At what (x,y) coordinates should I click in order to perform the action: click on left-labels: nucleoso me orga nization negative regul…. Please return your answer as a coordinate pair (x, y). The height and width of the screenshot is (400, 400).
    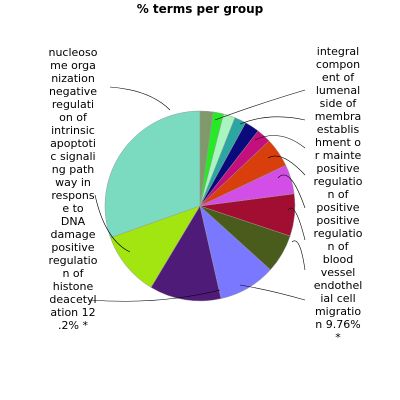
    Looking at the image, I should click on (73, 189).